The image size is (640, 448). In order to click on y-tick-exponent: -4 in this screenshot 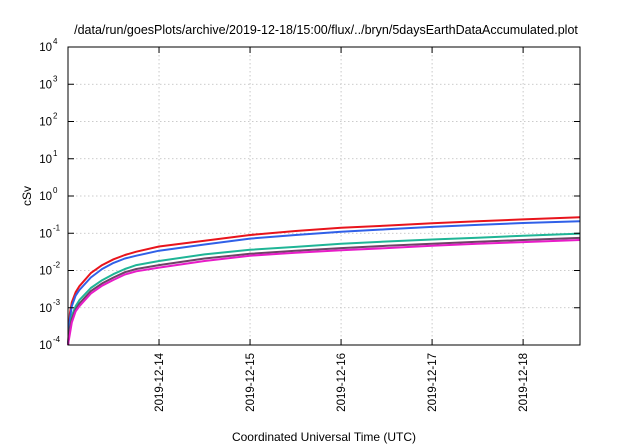, I will do `click(57, 339)`.